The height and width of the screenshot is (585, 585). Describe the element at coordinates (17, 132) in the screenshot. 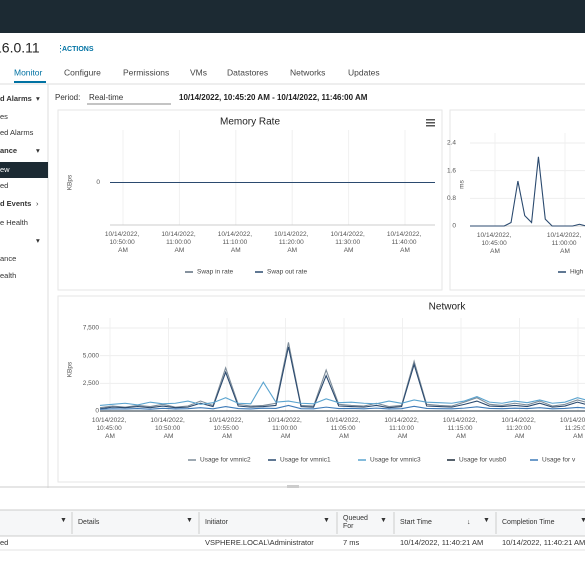

I see `sidebar-item: ed Alarms` at that location.